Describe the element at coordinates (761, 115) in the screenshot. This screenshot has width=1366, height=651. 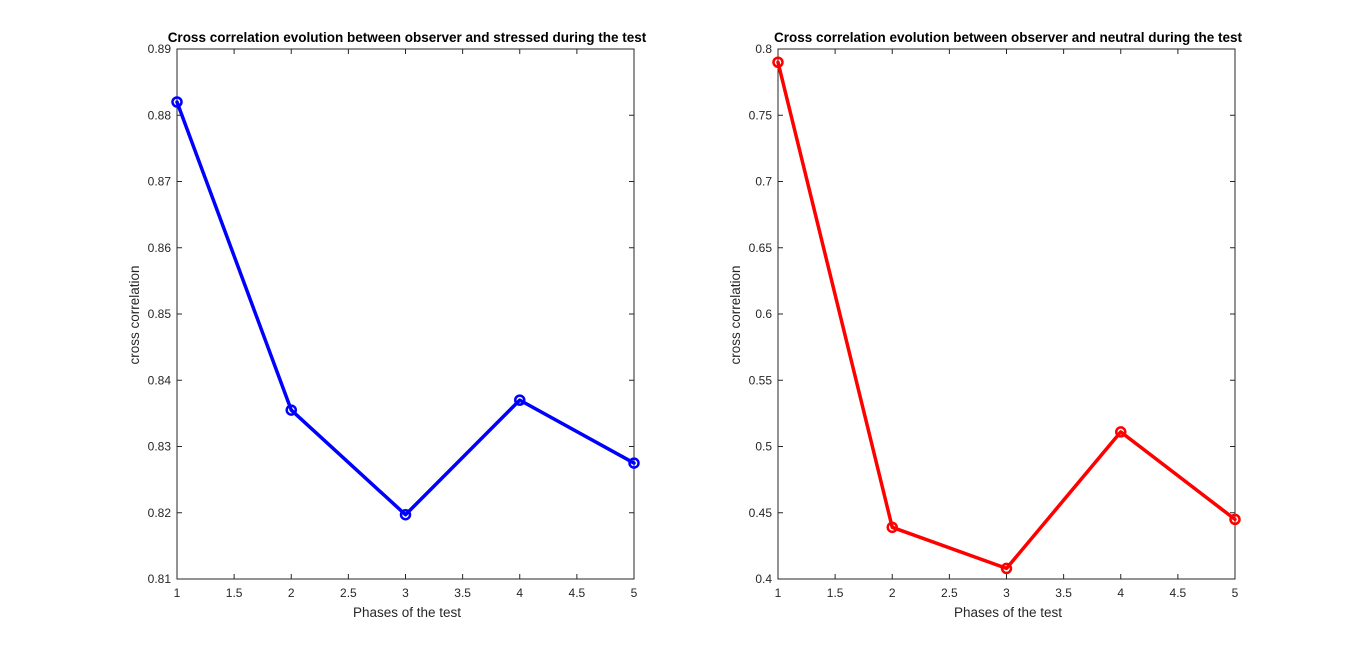
I see `y-tick-label: 0.75` at that location.